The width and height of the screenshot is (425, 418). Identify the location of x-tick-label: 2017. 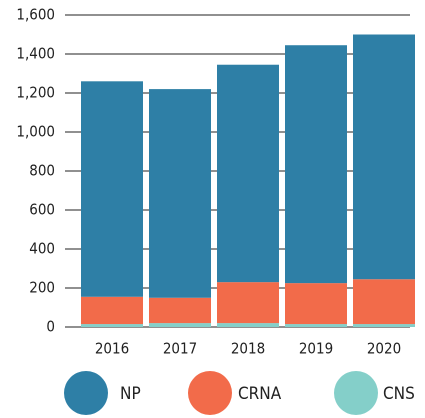
(180, 349).